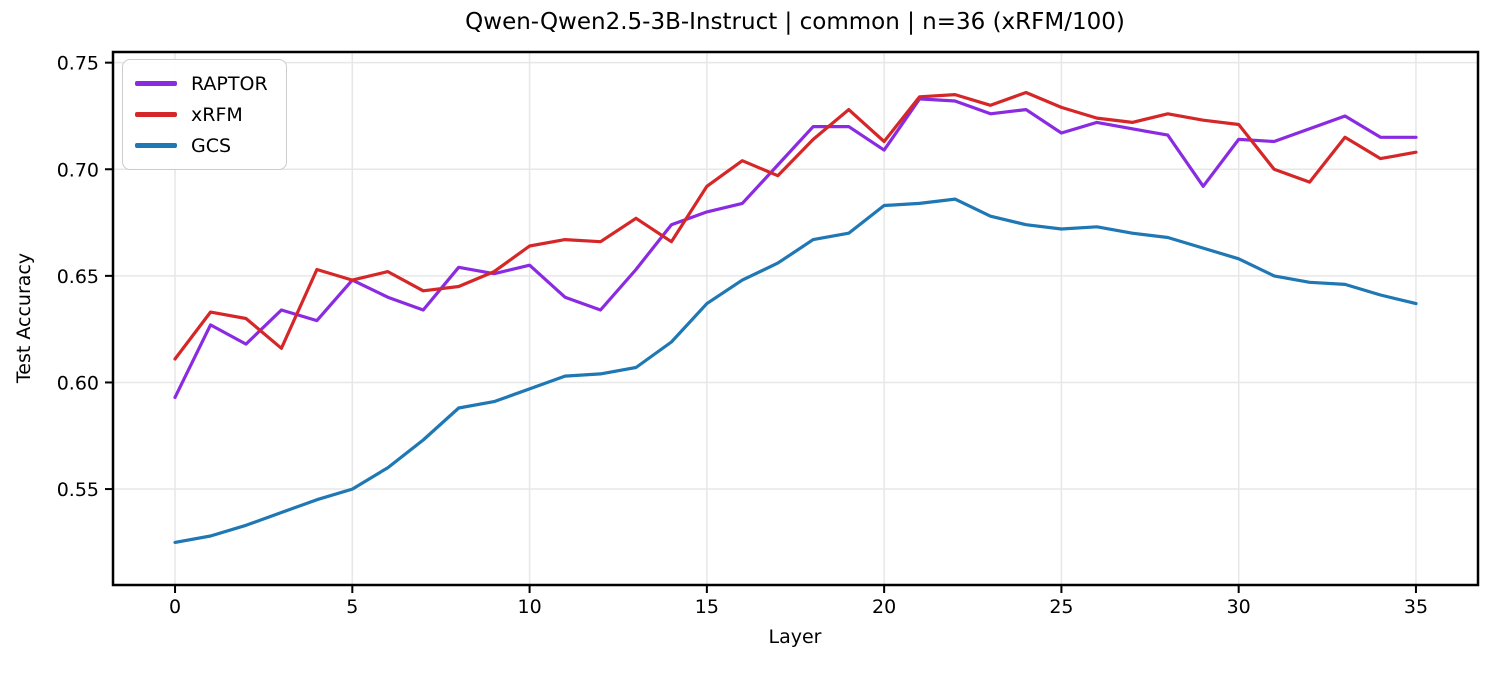 The height and width of the screenshot is (675, 1500). What do you see at coordinates (156, 114) in the screenshot?
I see `legend-swatch-xrfm` at bounding box center [156, 114].